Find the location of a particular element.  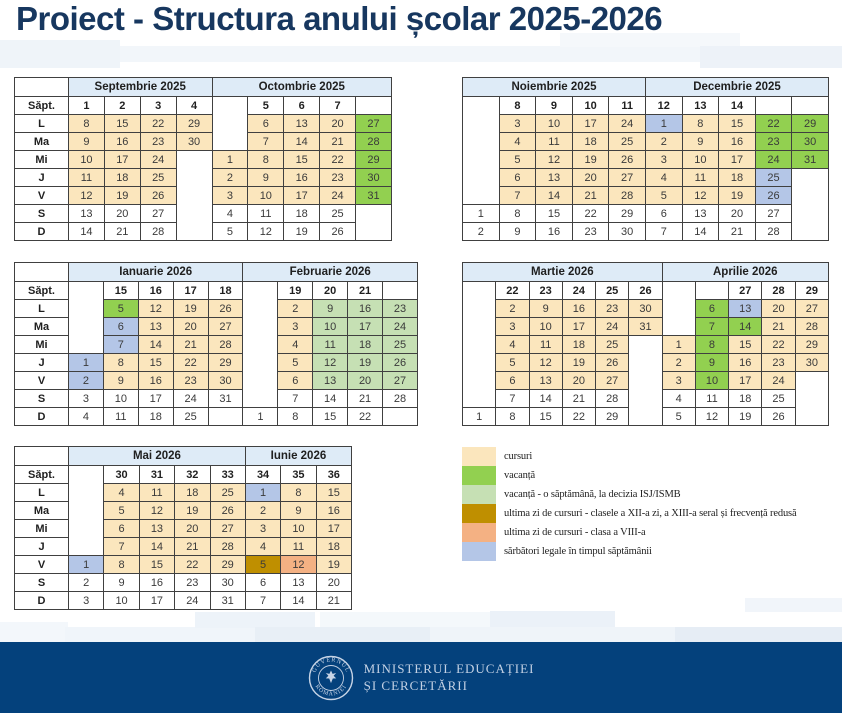

day-row-S: S 3 10 17 24 31 7 14 21 28 is located at coordinates (216, 398).